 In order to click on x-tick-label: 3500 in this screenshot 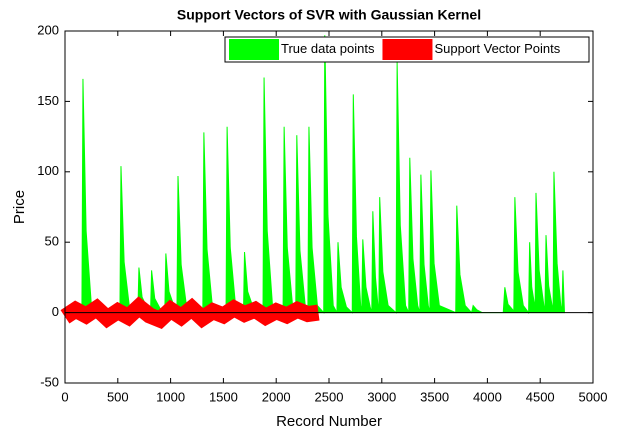, I will do `click(434, 396)`.